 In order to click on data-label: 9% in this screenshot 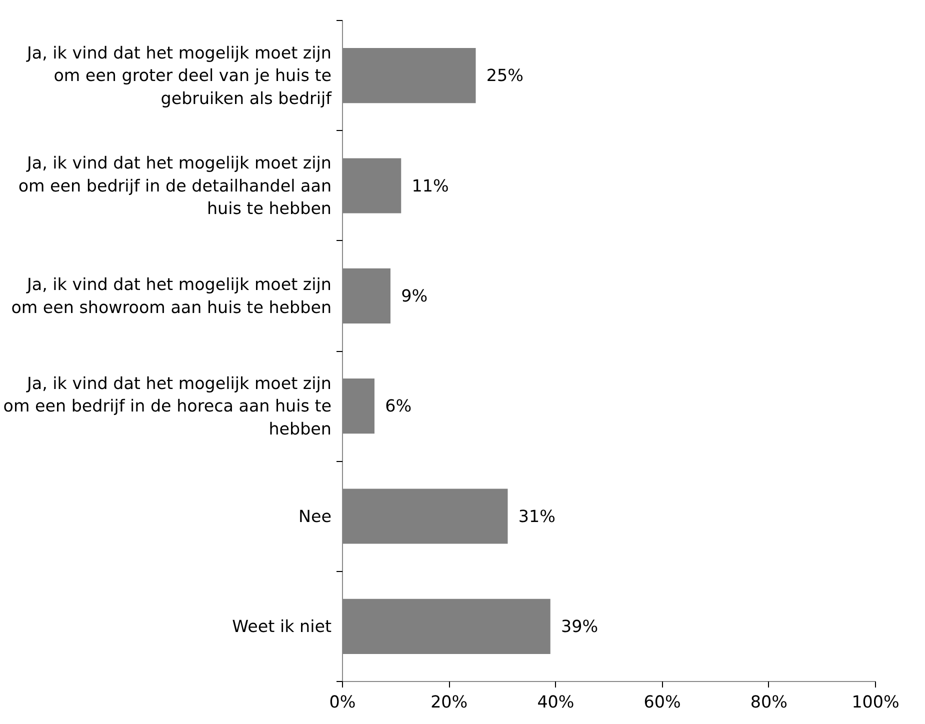, I will do `click(414, 296)`.